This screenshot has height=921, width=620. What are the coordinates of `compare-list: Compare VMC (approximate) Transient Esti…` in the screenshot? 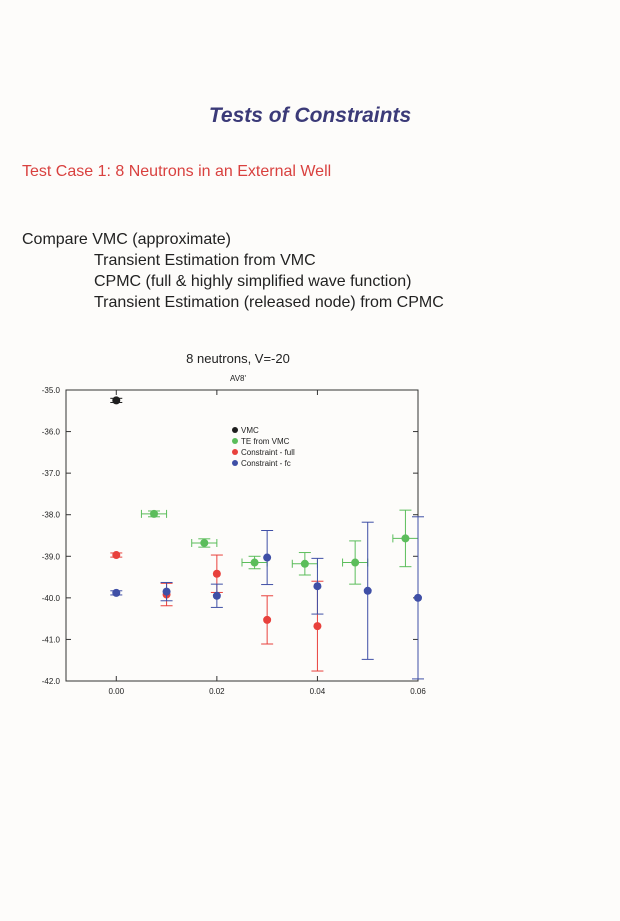 It's located at (233, 271).